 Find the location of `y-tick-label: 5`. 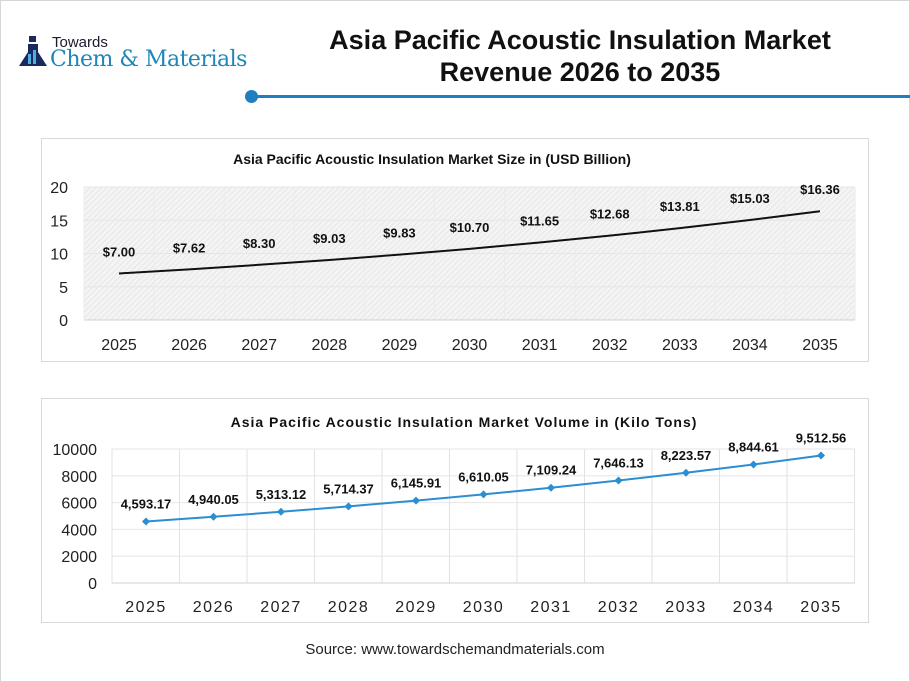

y-tick-label: 5 is located at coordinates (63, 288).